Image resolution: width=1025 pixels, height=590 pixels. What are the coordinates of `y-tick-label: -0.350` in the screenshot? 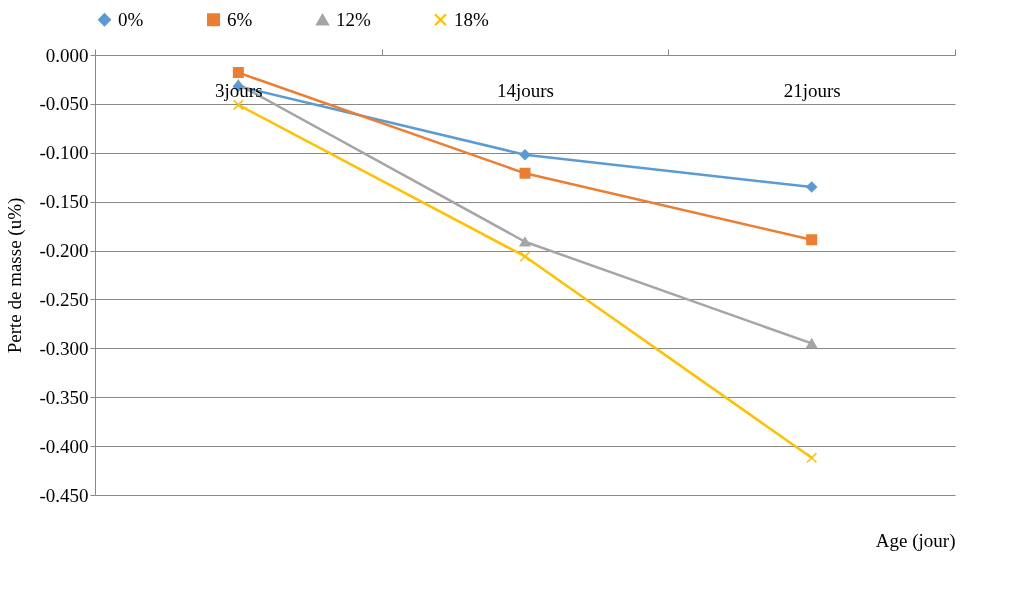 It's located at (64, 397).